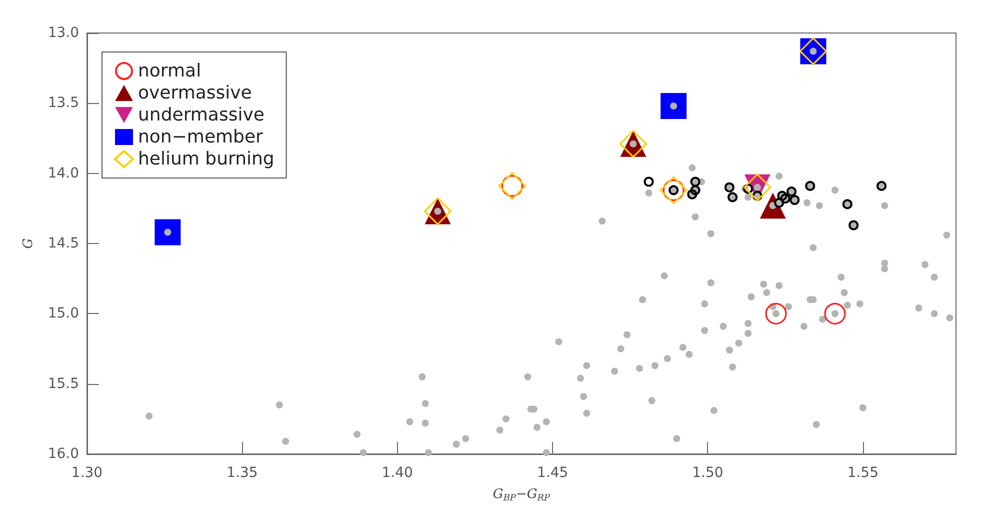  Describe the element at coordinates (195, 93) in the screenshot. I see `legend-label: overmassive` at that location.